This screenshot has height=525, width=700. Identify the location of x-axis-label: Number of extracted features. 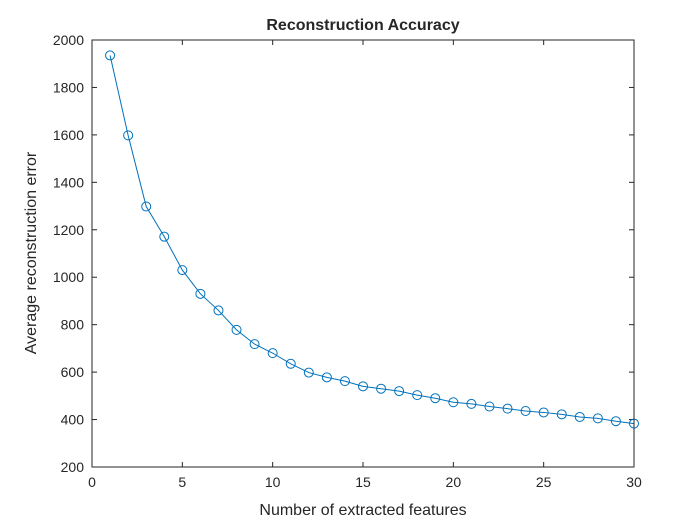
(362, 510).